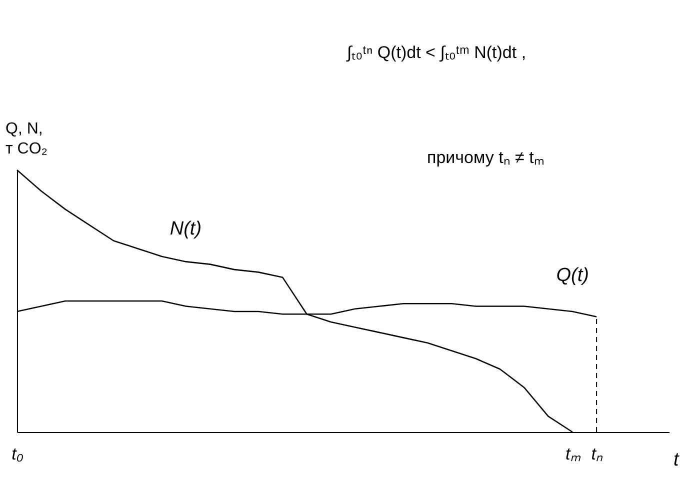 The height and width of the screenshot is (477, 688). What do you see at coordinates (436, 52) in the screenshot?
I see `text: ∫ₜ₀ᵗⁿ Q(t)dt < ∫ₜ₀ᵗᵐ N(t)dt ,` at bounding box center [436, 52].